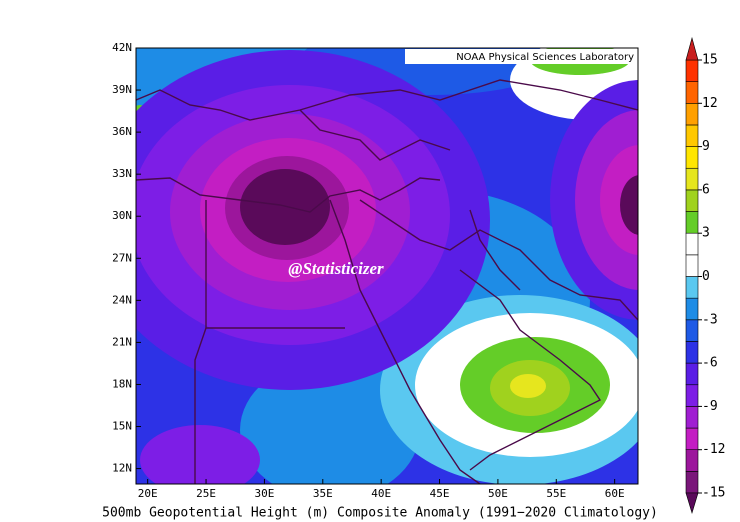 Image resolution: width=740 pixels, height=522 pixels. What do you see at coordinates (710, 363) in the screenshot?
I see `colorbar-tick-label: -6` at bounding box center [710, 363].